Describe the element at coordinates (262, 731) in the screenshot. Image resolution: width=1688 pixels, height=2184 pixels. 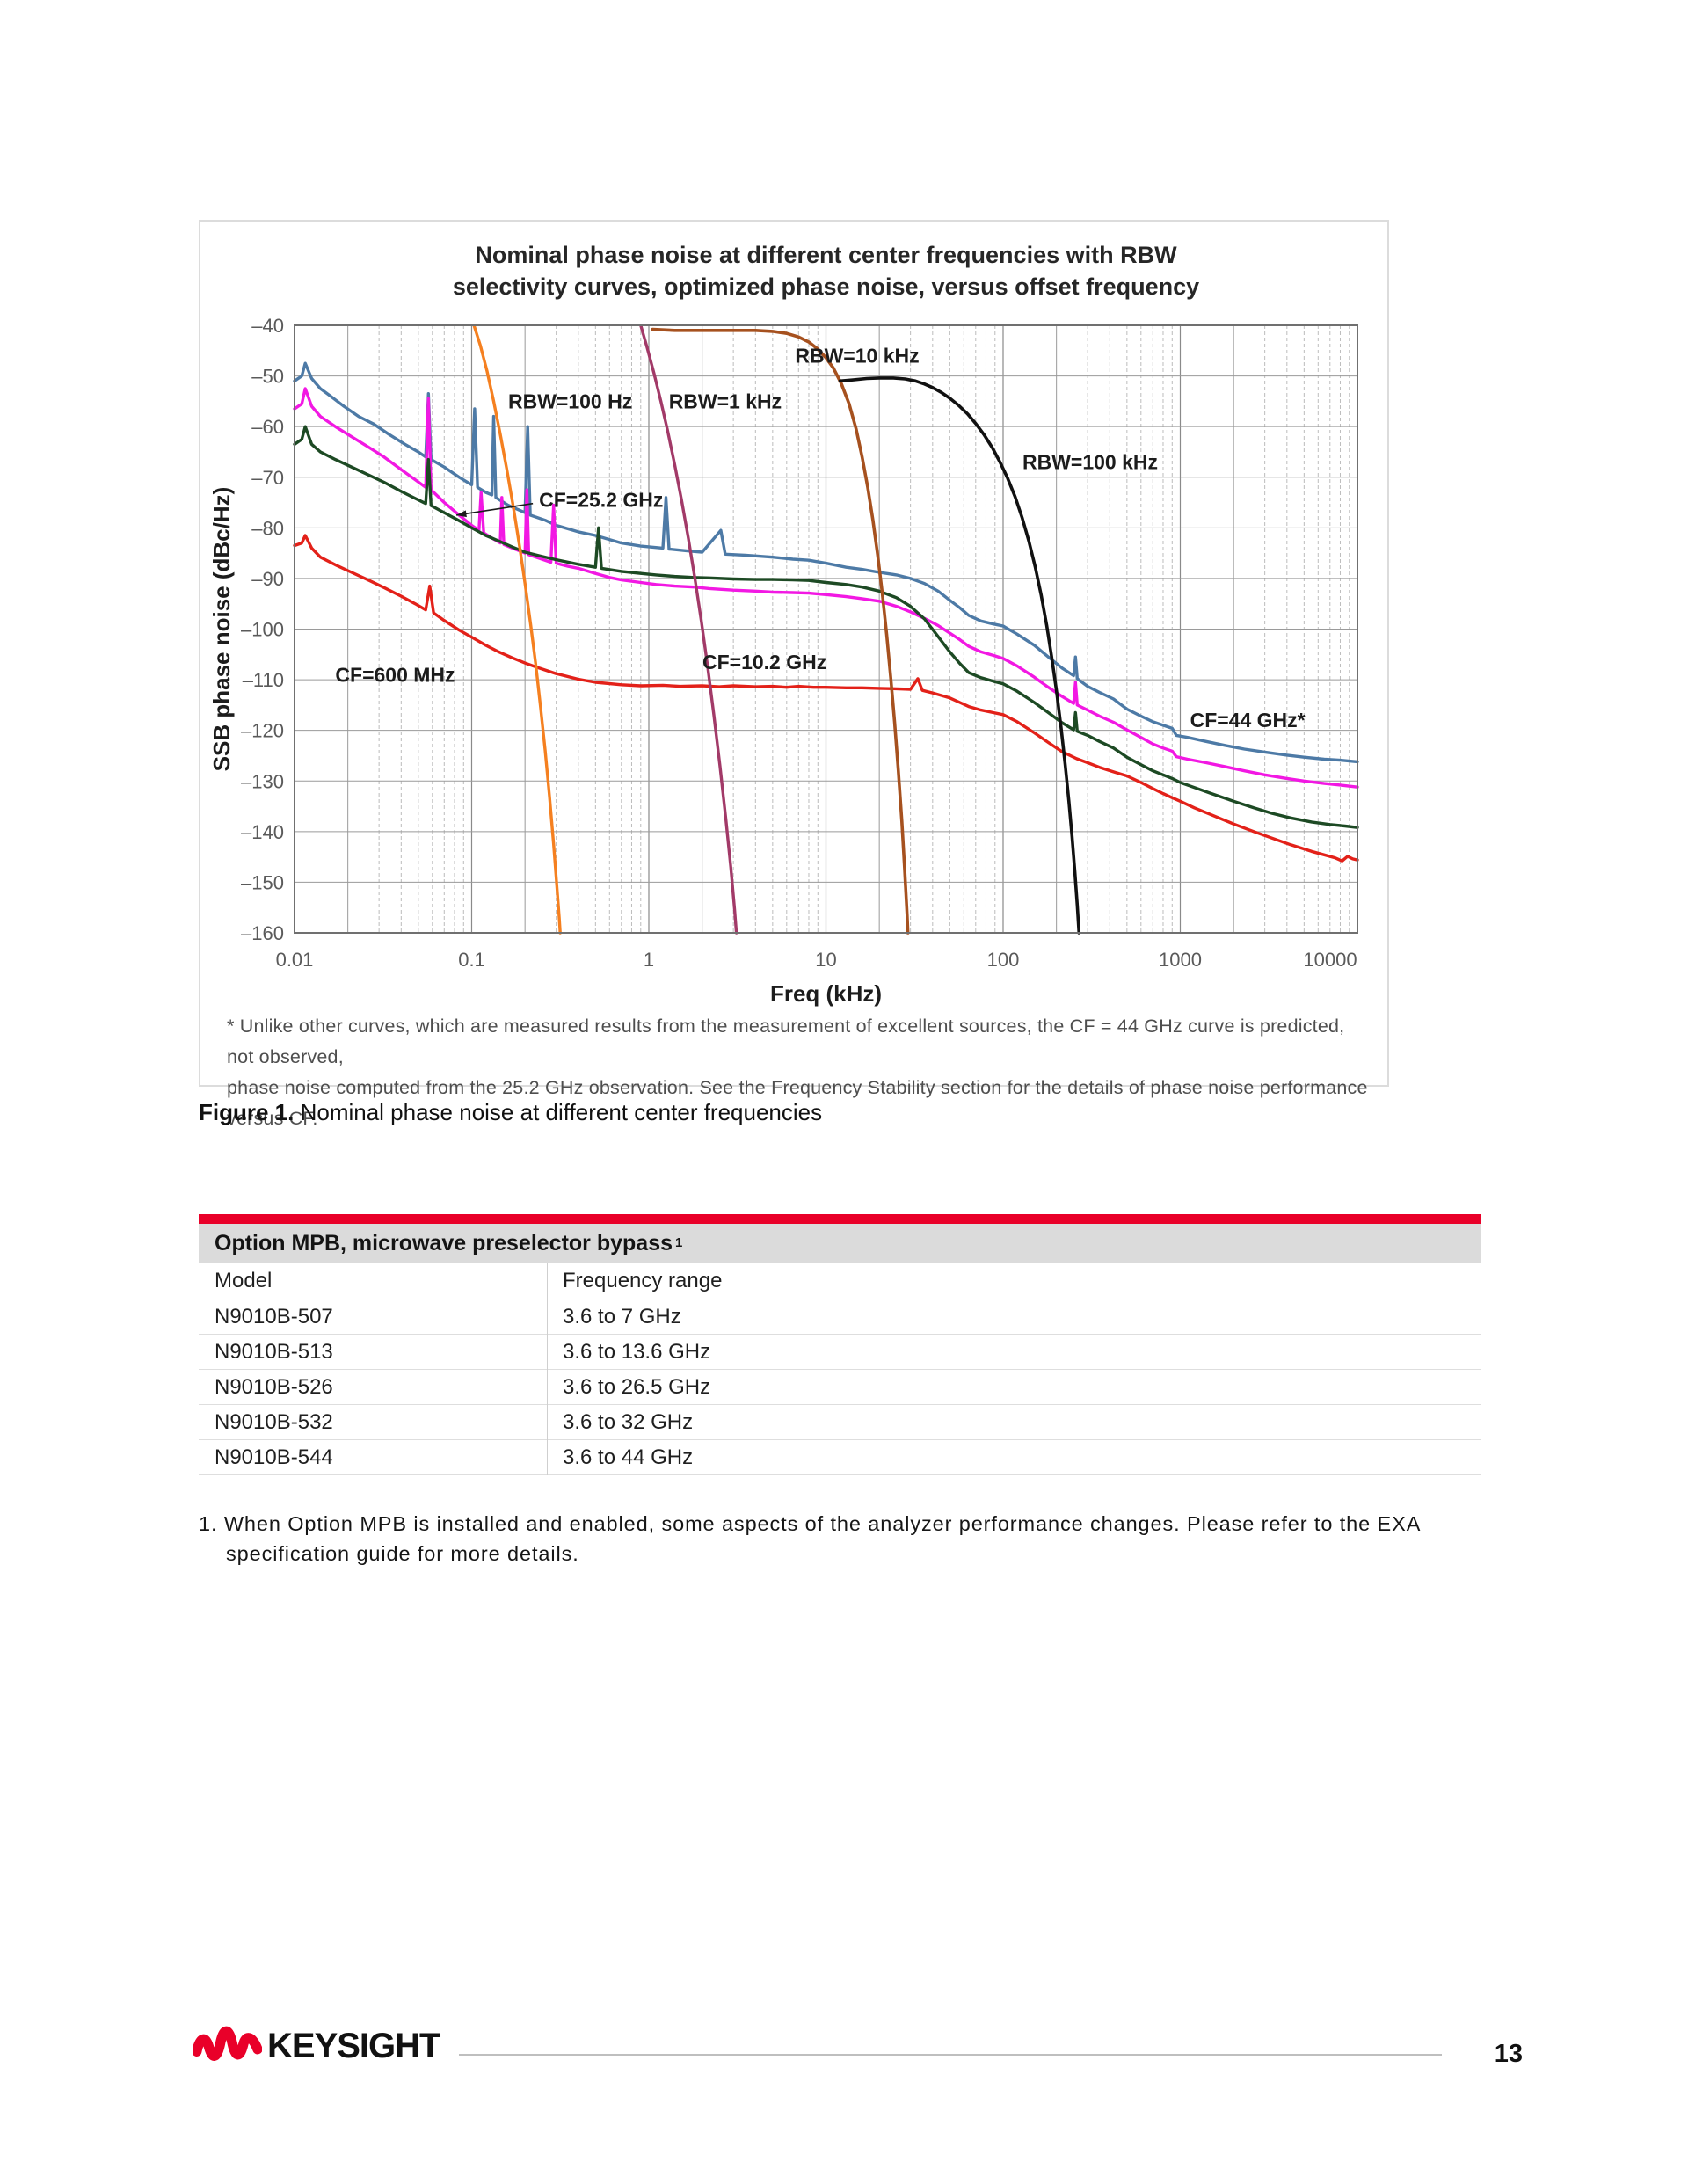
I see `y-tick-label: –120` at that location.